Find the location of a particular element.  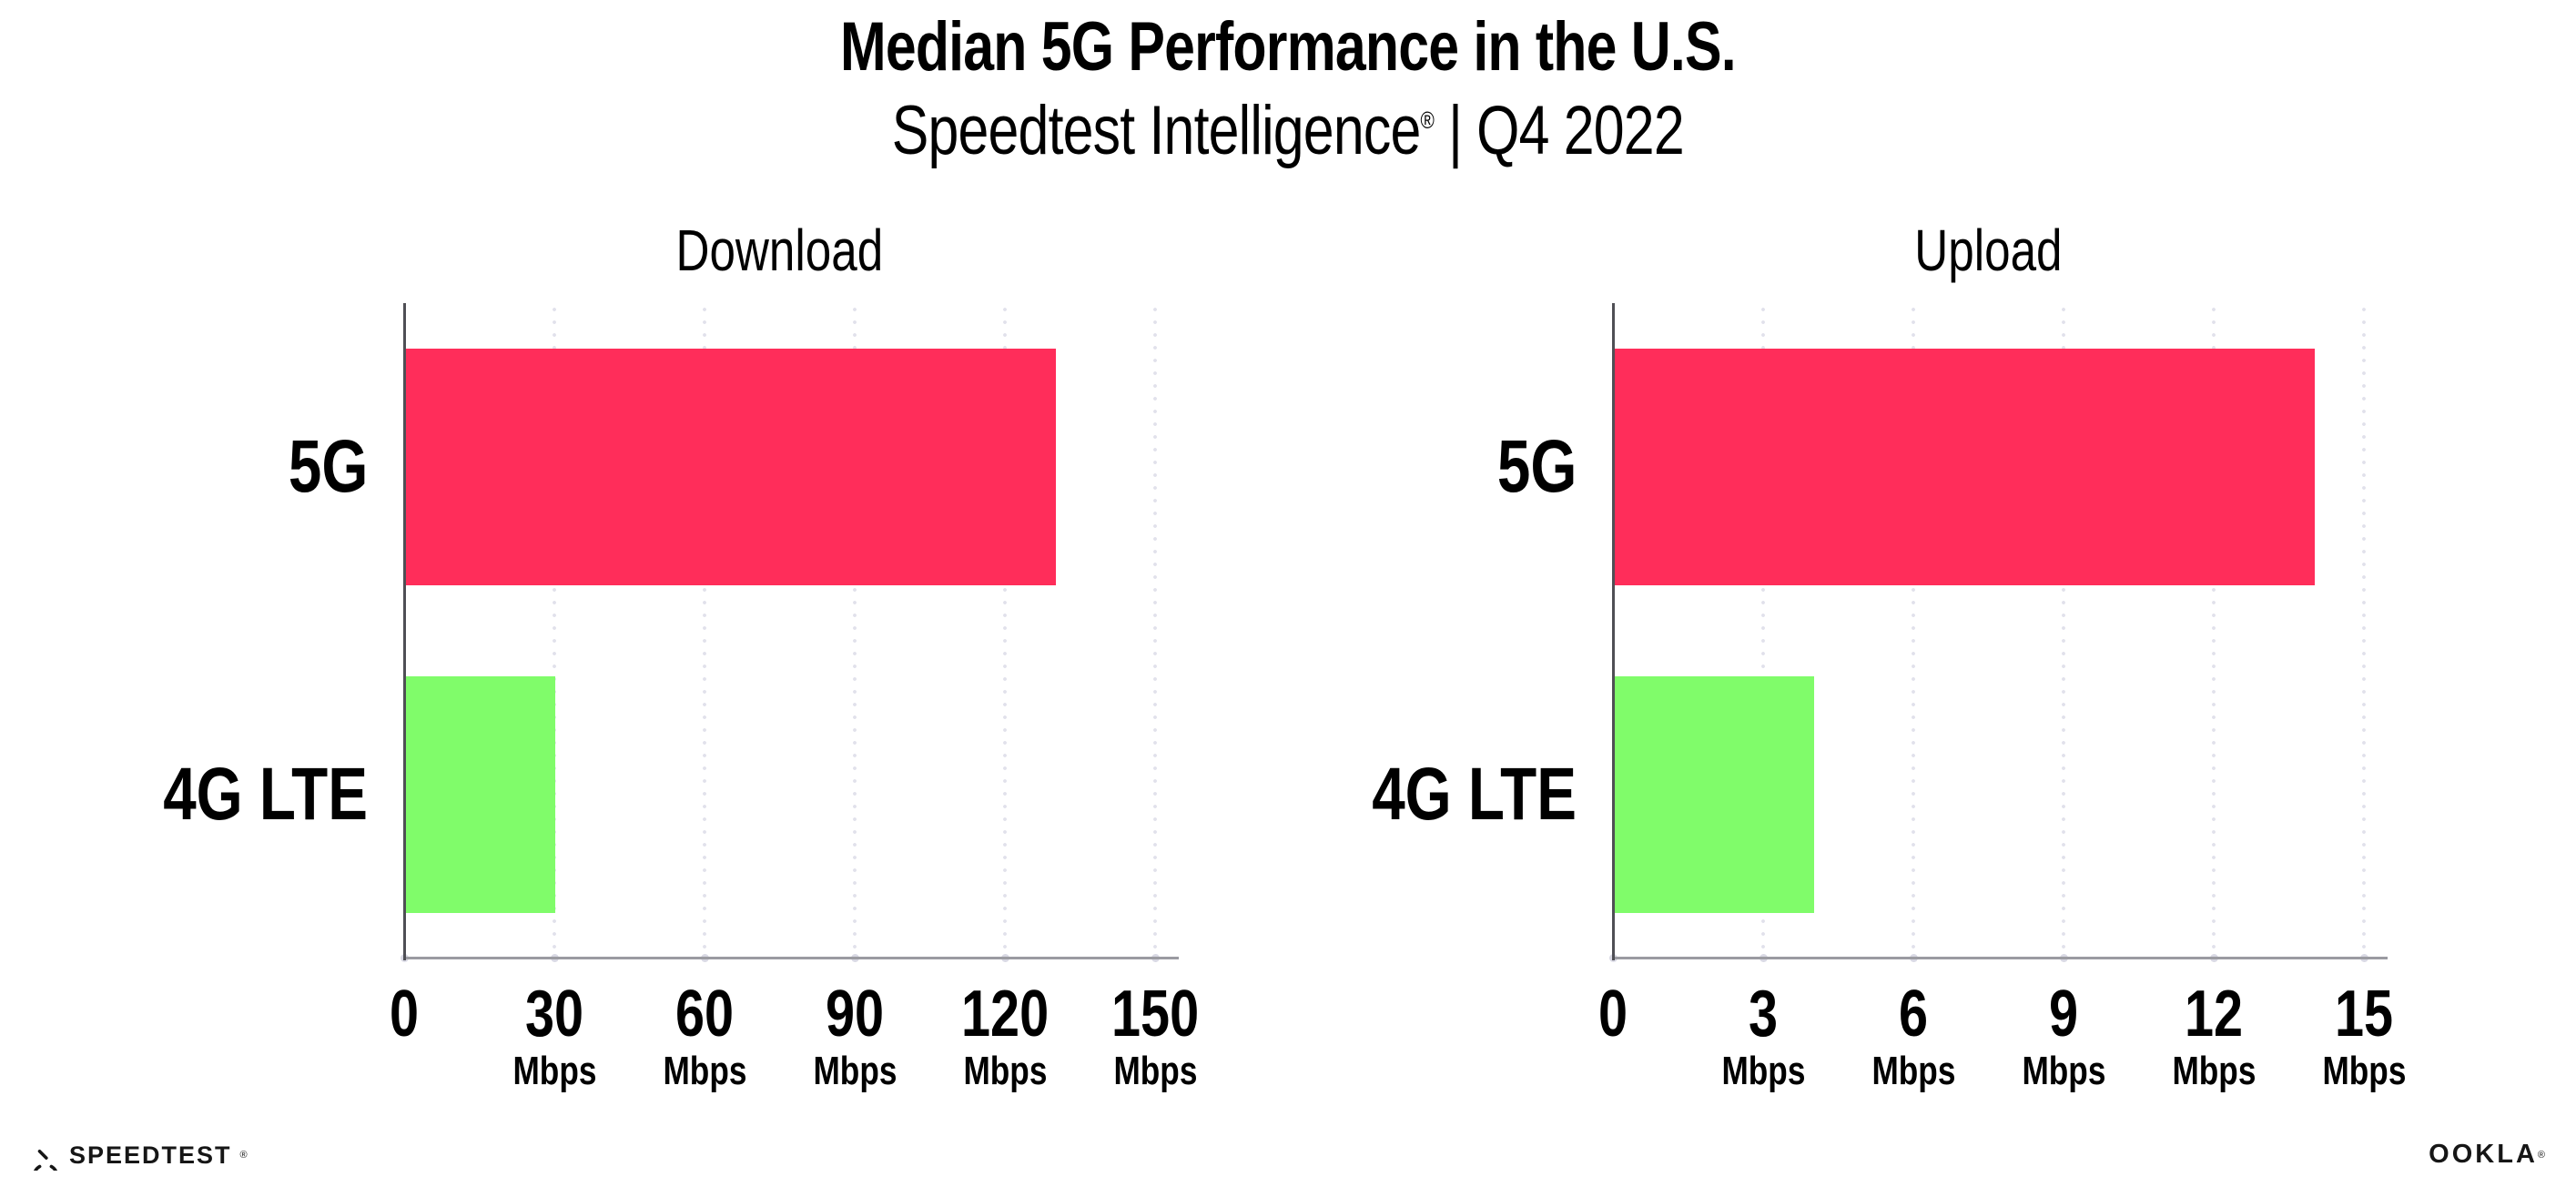

tick-label-6-upload: 6 Mbps is located at coordinates (1913, 1036).